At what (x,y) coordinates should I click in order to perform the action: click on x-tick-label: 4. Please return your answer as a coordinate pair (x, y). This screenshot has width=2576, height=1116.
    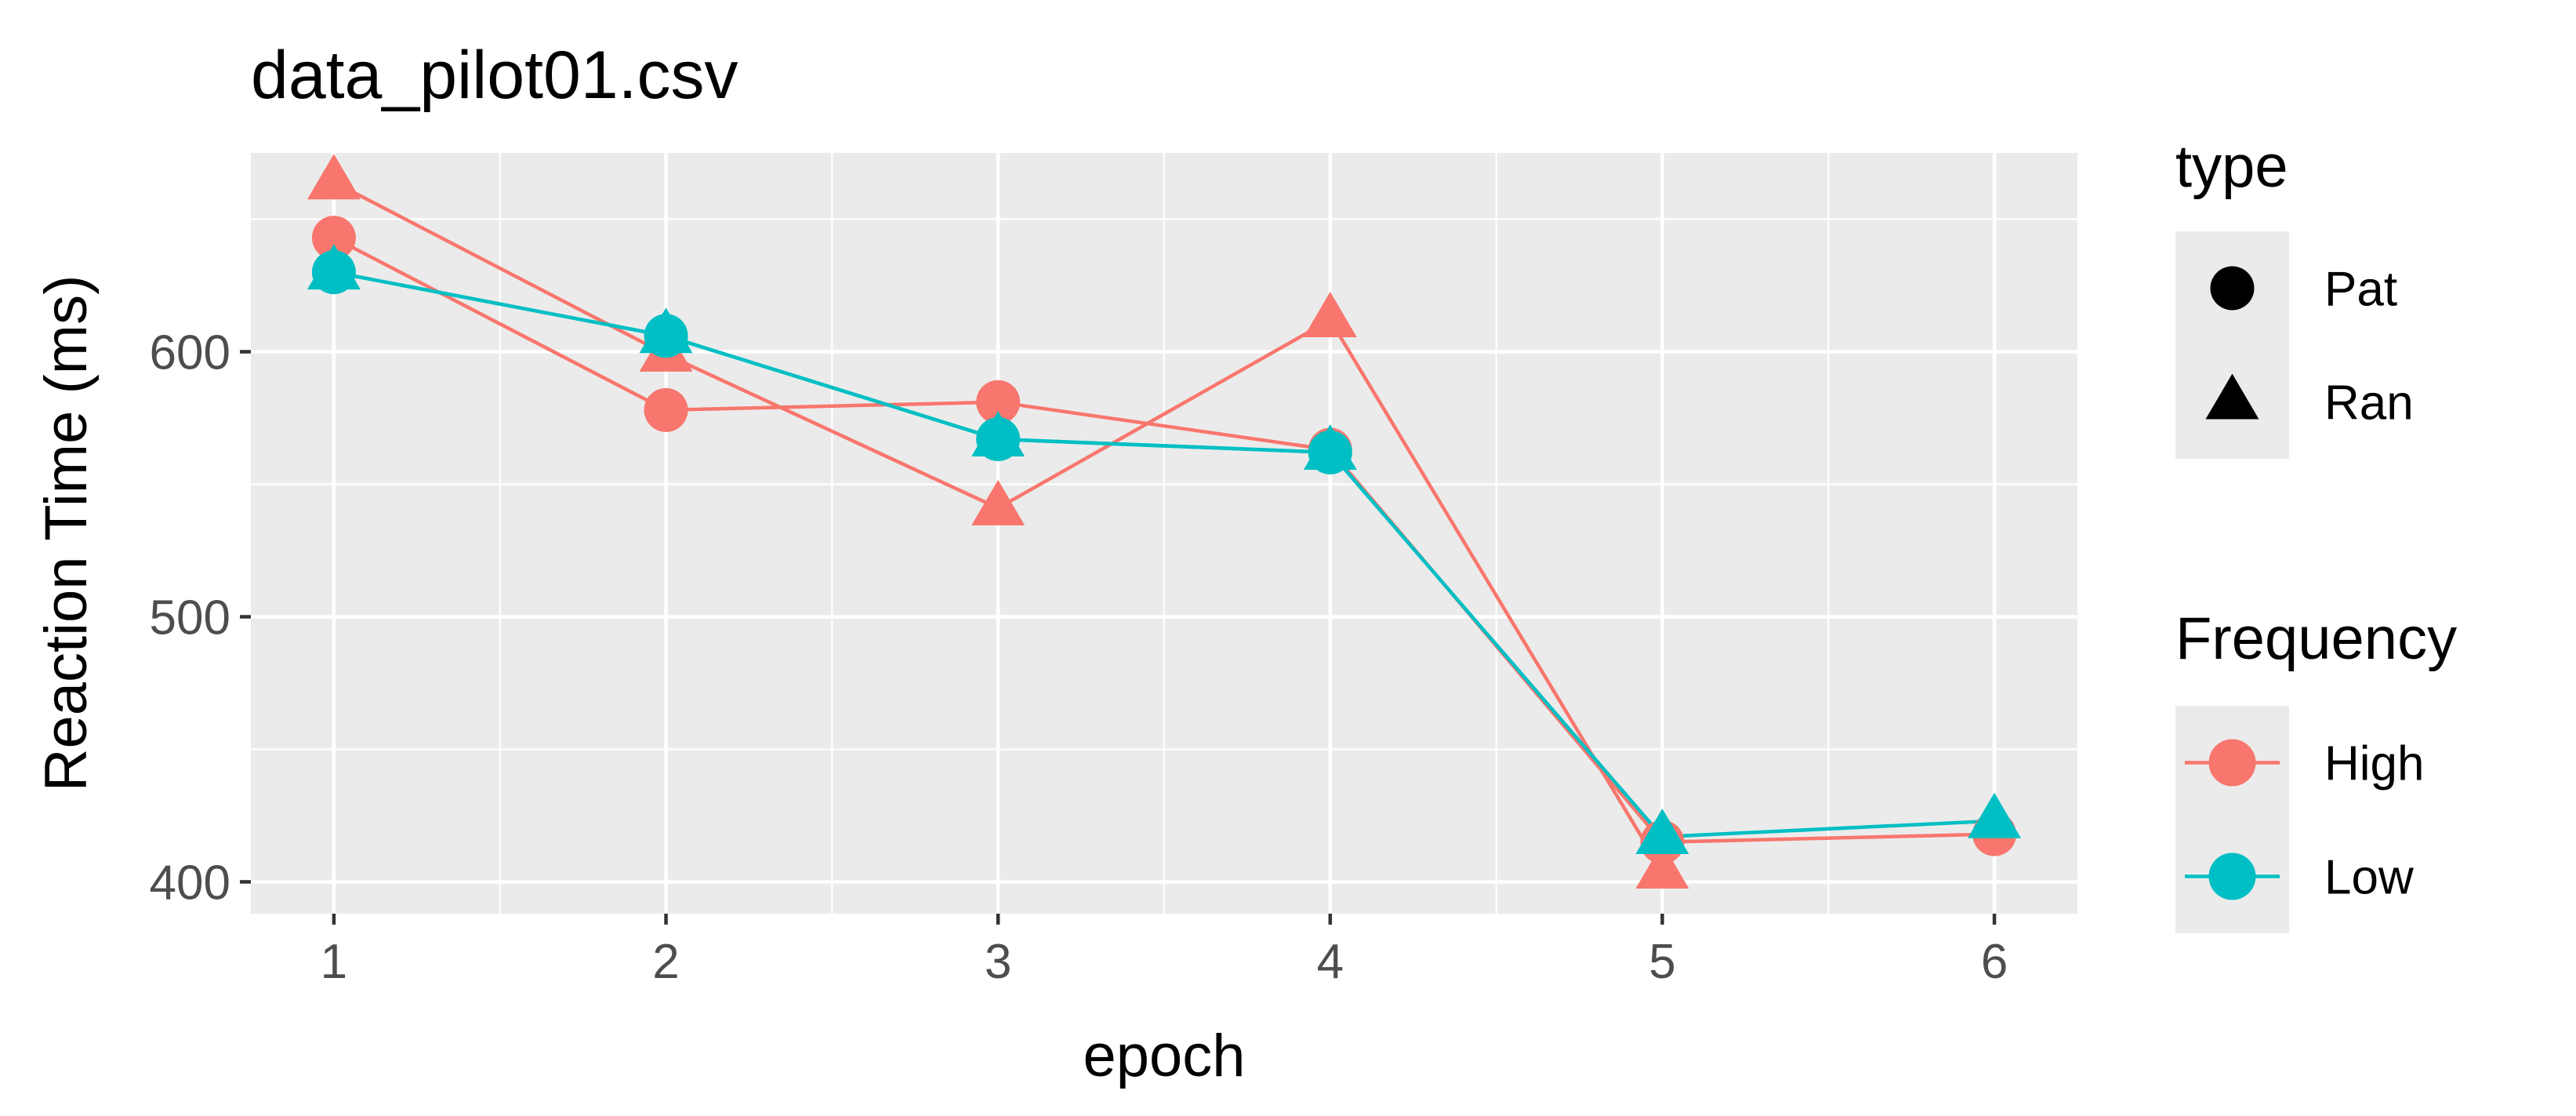
    Looking at the image, I should click on (1331, 962).